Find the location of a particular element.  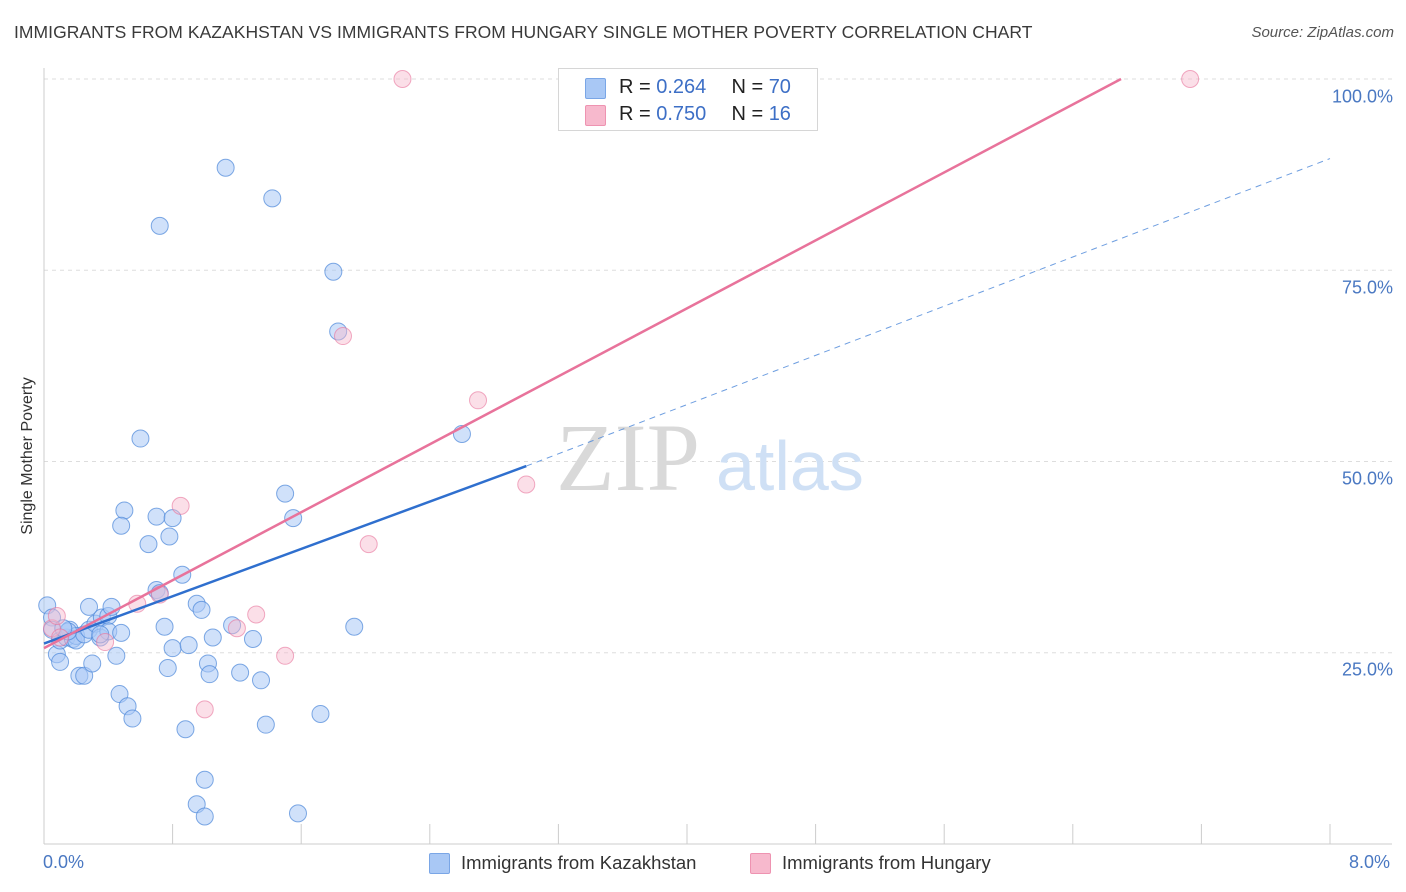

y-tick-label: 25.0% is located at coordinates (1367, 669).